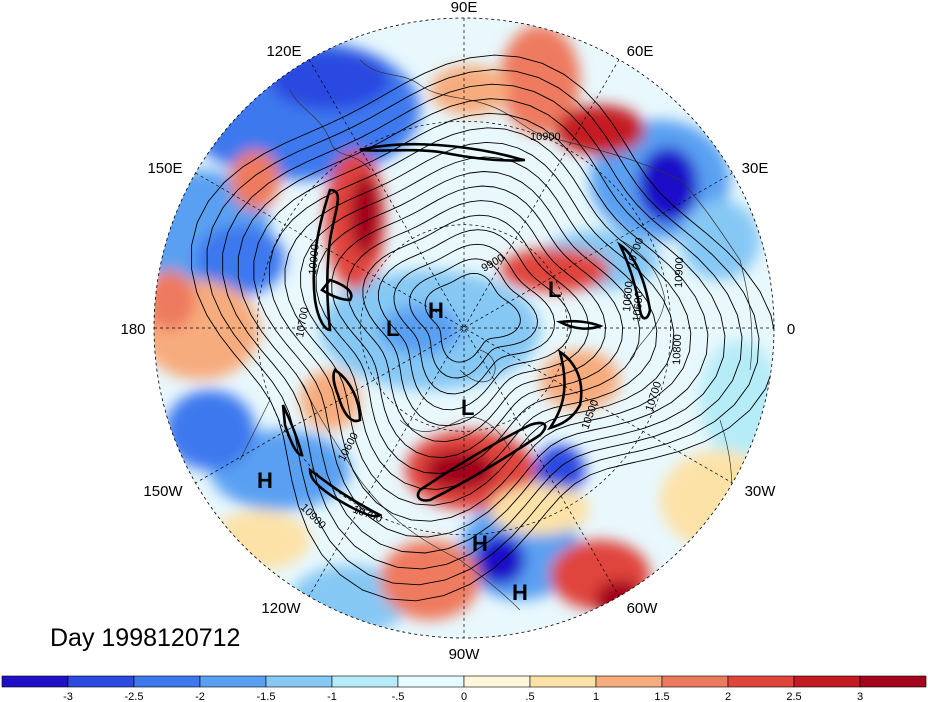  I want to click on lon-label-150e: 150E, so click(164, 168).